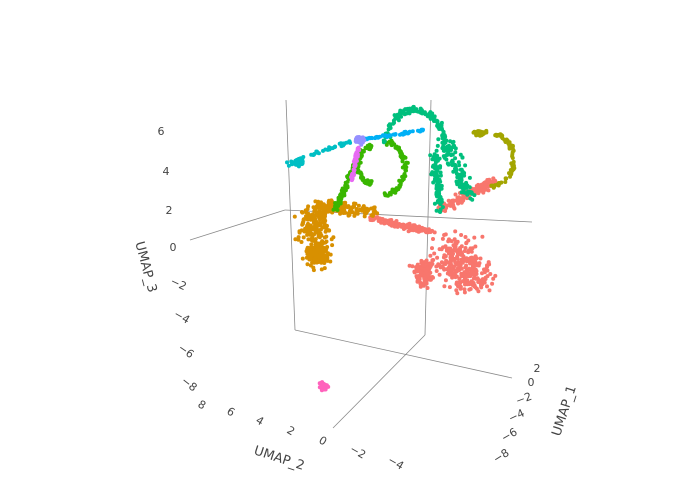  What do you see at coordinates (501, 456) in the screenshot?
I see `x-tick-label: −8` at bounding box center [501, 456].